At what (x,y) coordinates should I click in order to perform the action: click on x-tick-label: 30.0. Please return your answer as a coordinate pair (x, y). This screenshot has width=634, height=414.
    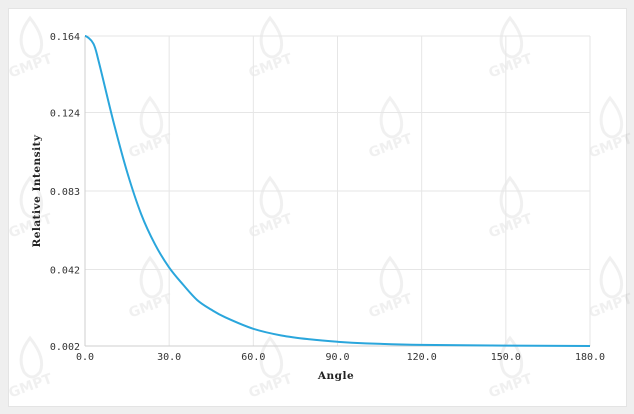
    Looking at the image, I should click on (169, 357).